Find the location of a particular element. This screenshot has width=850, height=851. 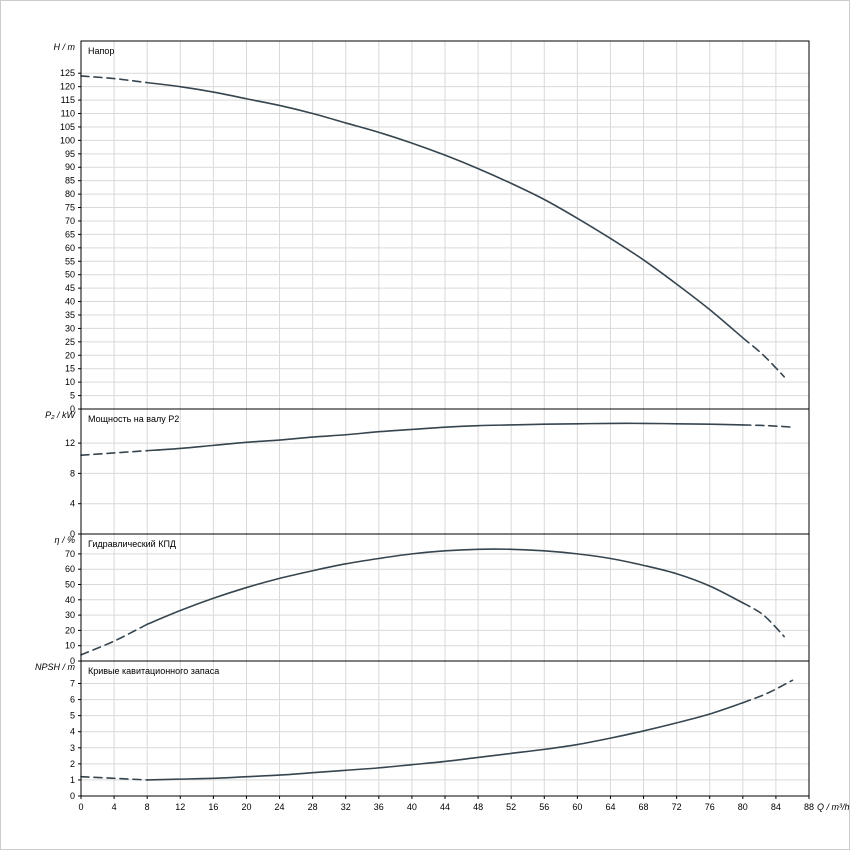

xtick-label: 12 is located at coordinates (180, 807).